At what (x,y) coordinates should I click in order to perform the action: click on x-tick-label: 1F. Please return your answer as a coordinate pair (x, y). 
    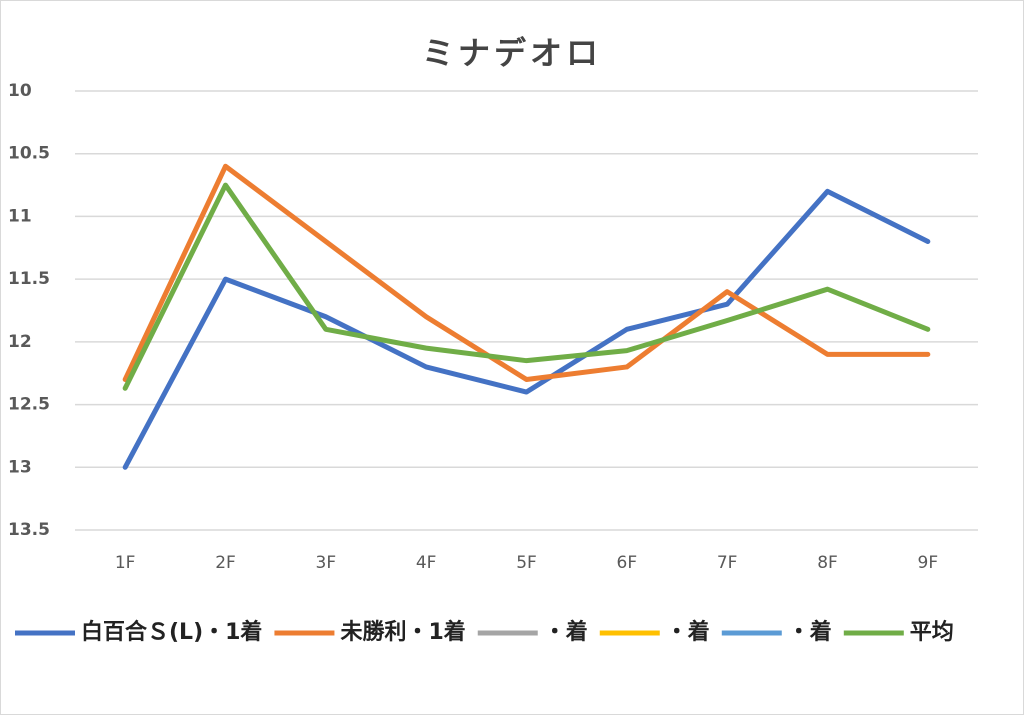
    Looking at the image, I should click on (125, 563).